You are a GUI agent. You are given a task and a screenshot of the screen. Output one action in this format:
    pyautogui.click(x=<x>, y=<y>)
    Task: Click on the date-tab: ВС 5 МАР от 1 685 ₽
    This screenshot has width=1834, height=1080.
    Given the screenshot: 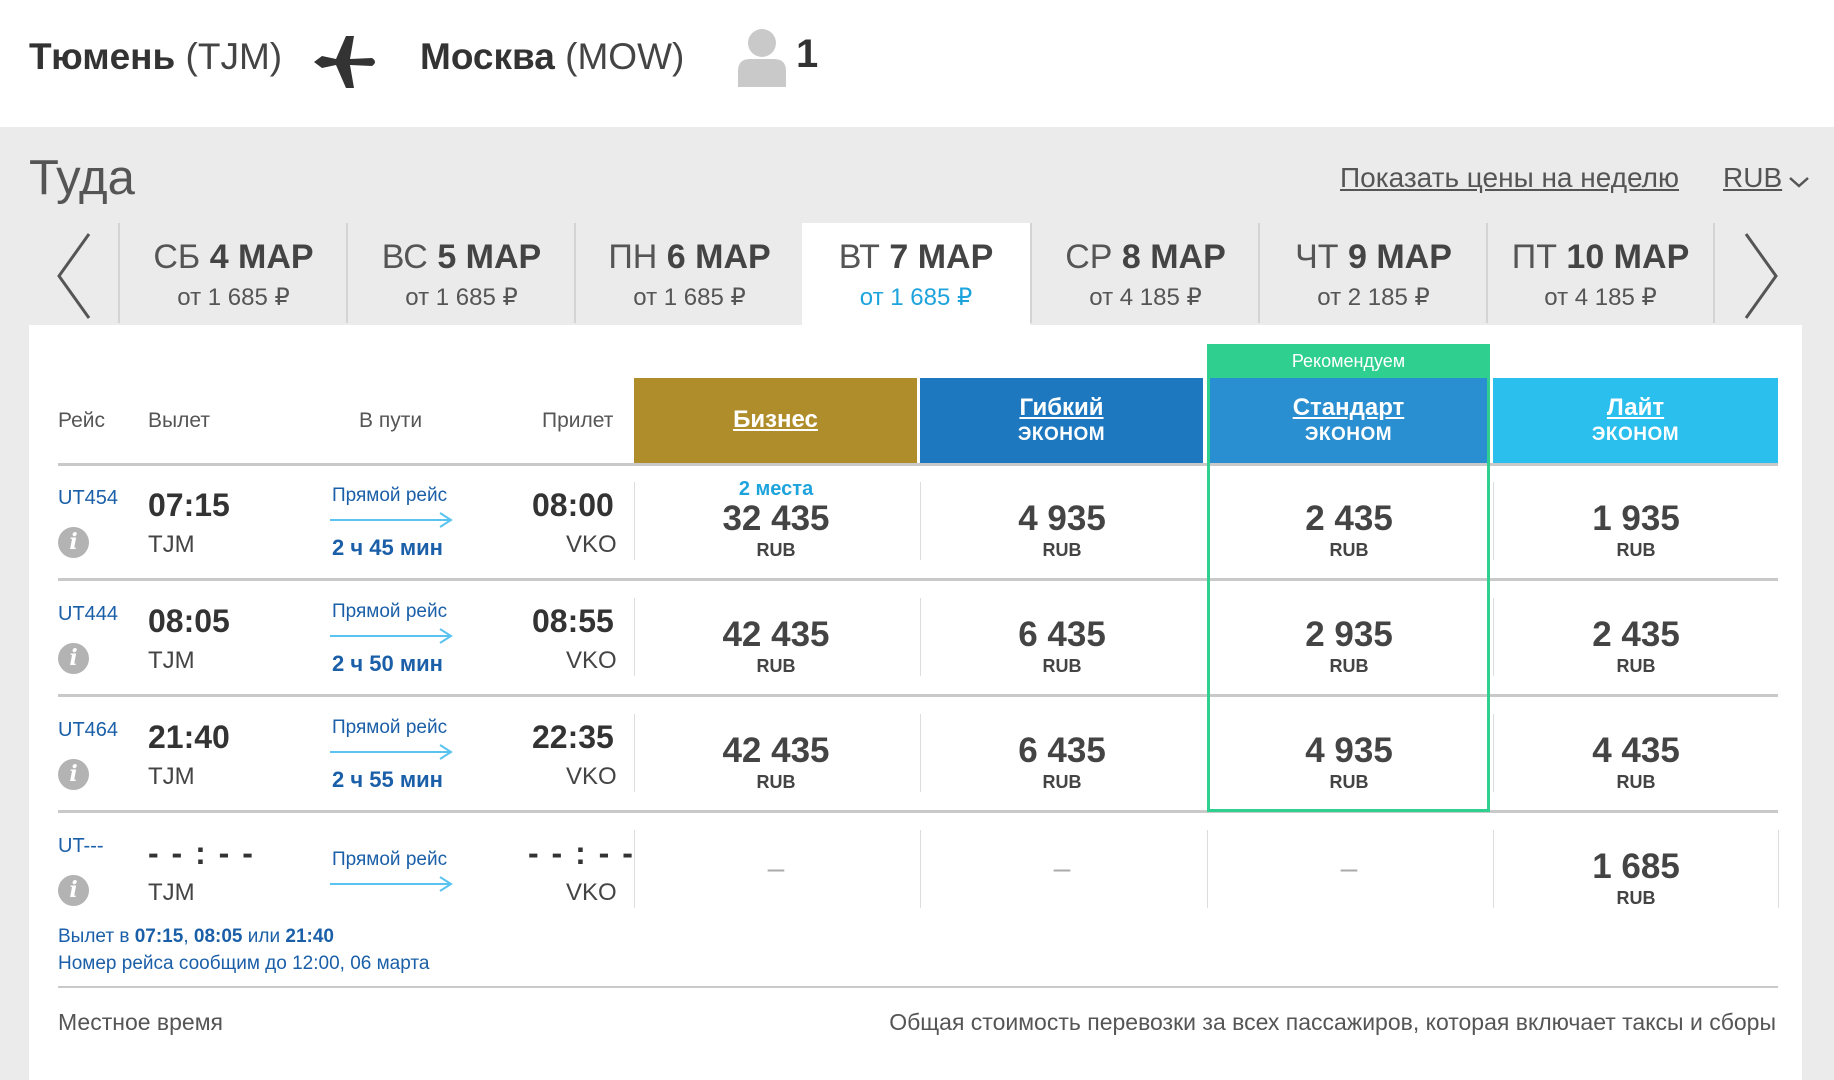 What is the action you would take?
    pyautogui.click(x=460, y=273)
    